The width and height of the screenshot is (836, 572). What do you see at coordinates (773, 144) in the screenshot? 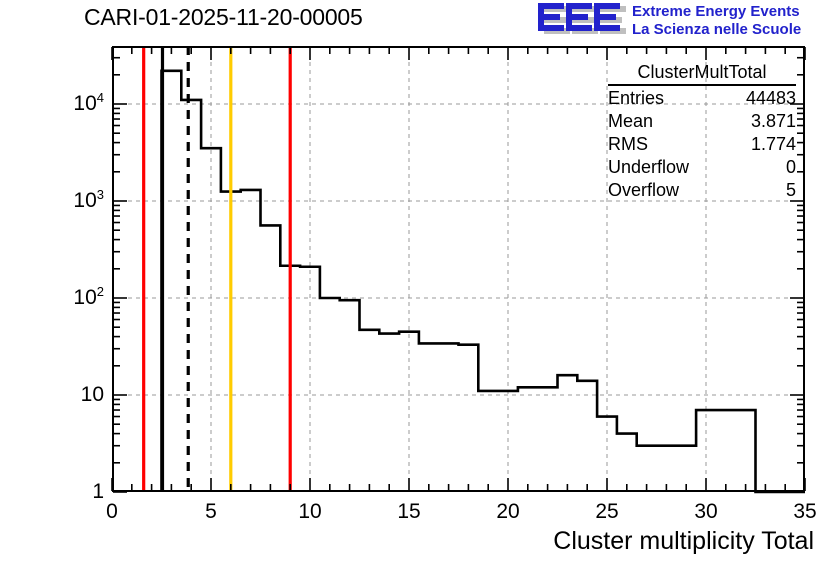
I see `stats-value: 1.774` at bounding box center [773, 144].